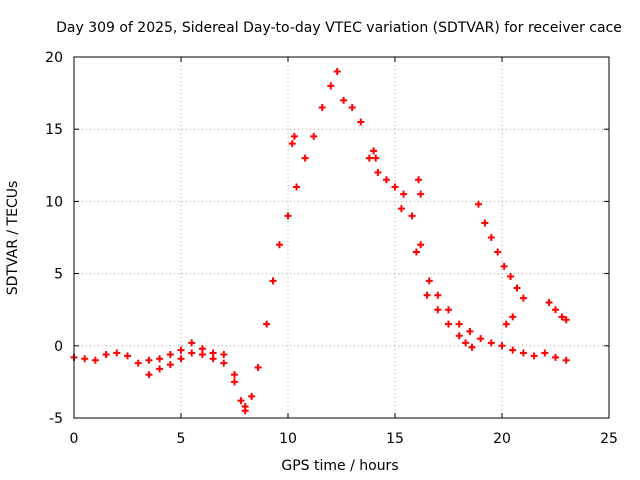  I want to click on y-axis-label: SDTVAR / TECUs, so click(13, 238).